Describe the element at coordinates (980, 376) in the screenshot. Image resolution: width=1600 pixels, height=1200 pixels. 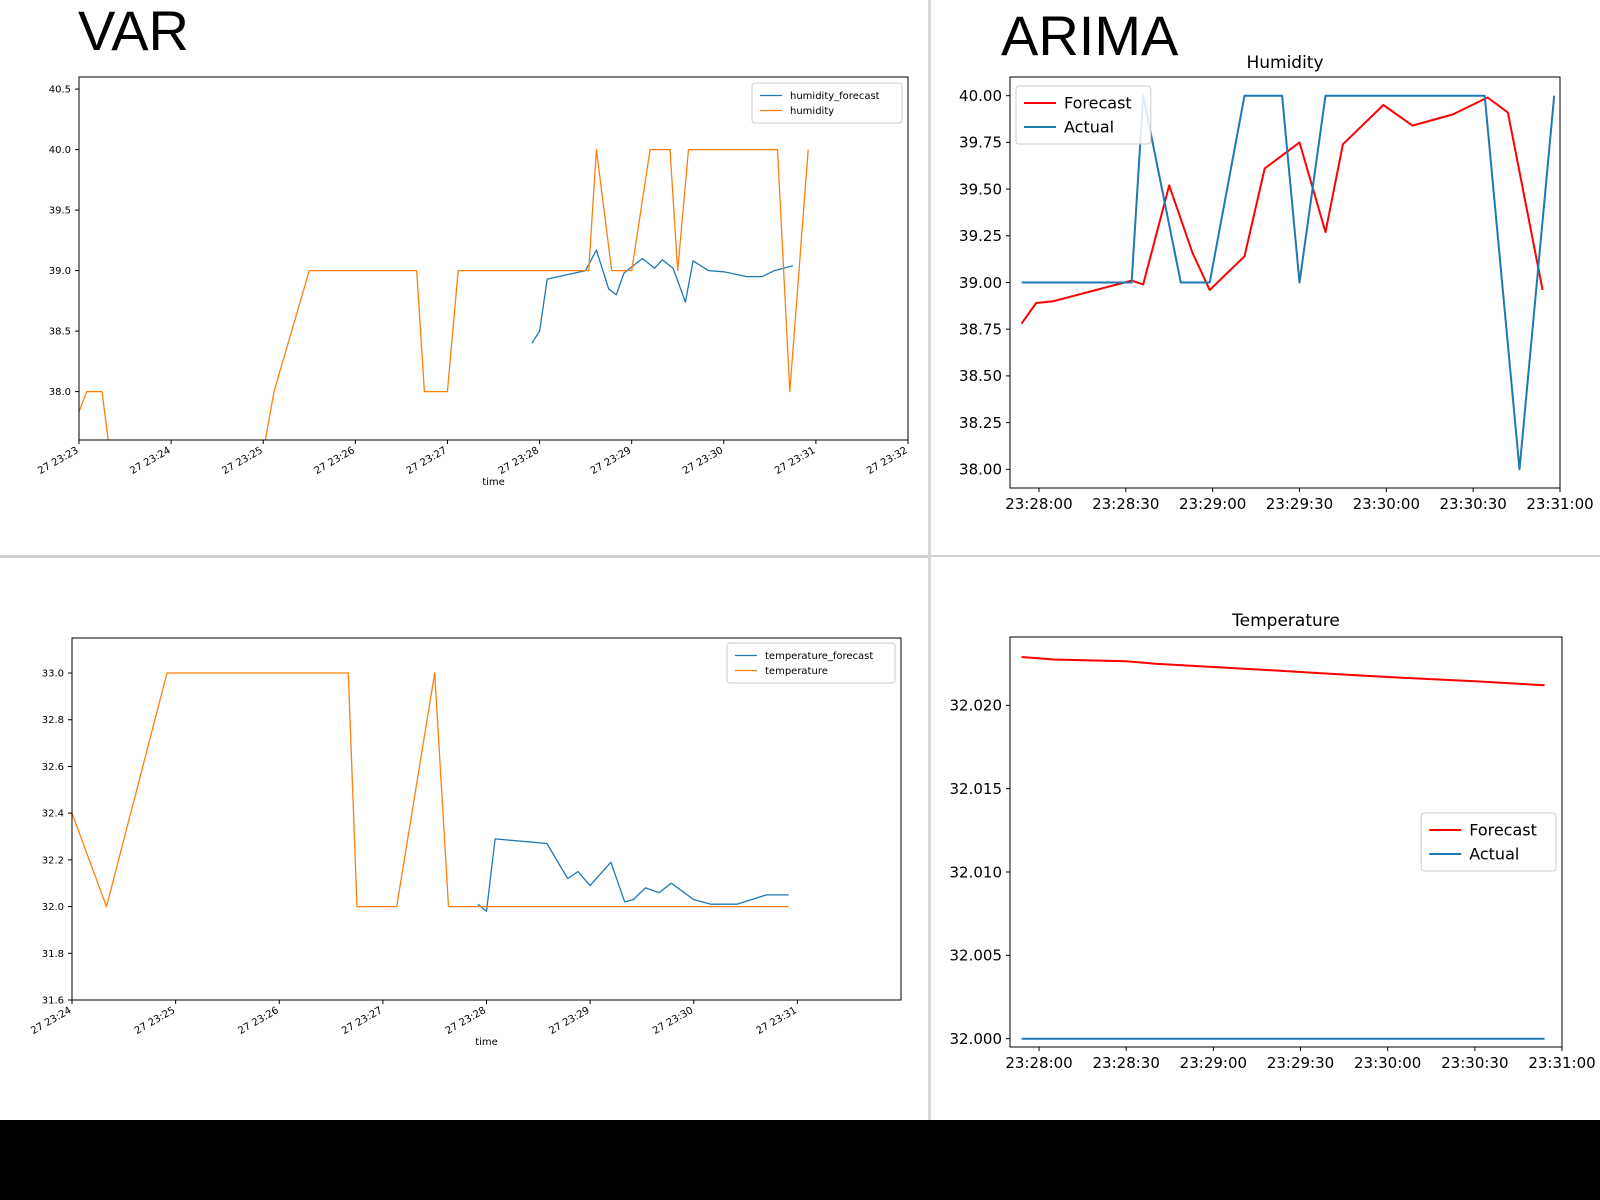
I see `y-tick-label: 38.50` at that location.